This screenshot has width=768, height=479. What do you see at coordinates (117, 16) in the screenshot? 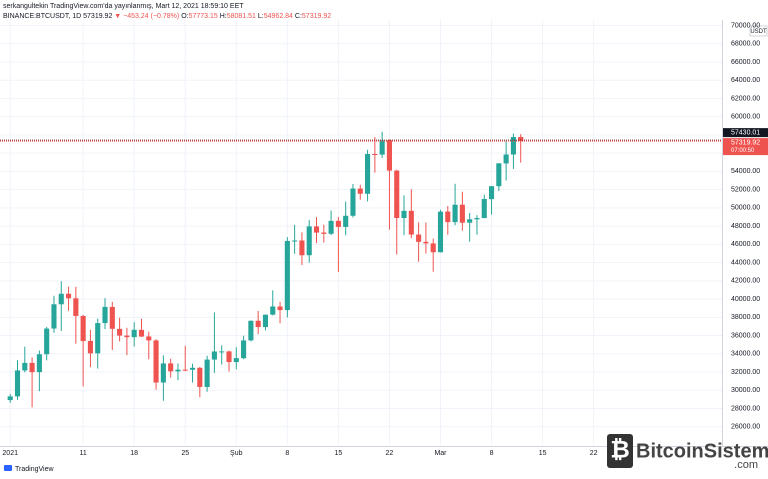
I see `change-arrow: ▼` at bounding box center [117, 16].